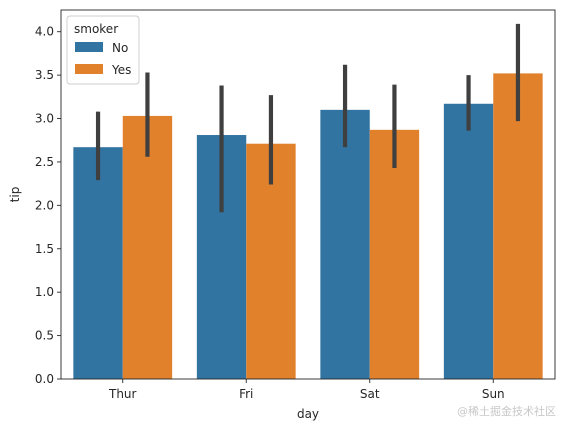  I want to click on y-tick-label: 3.0, so click(44, 119).